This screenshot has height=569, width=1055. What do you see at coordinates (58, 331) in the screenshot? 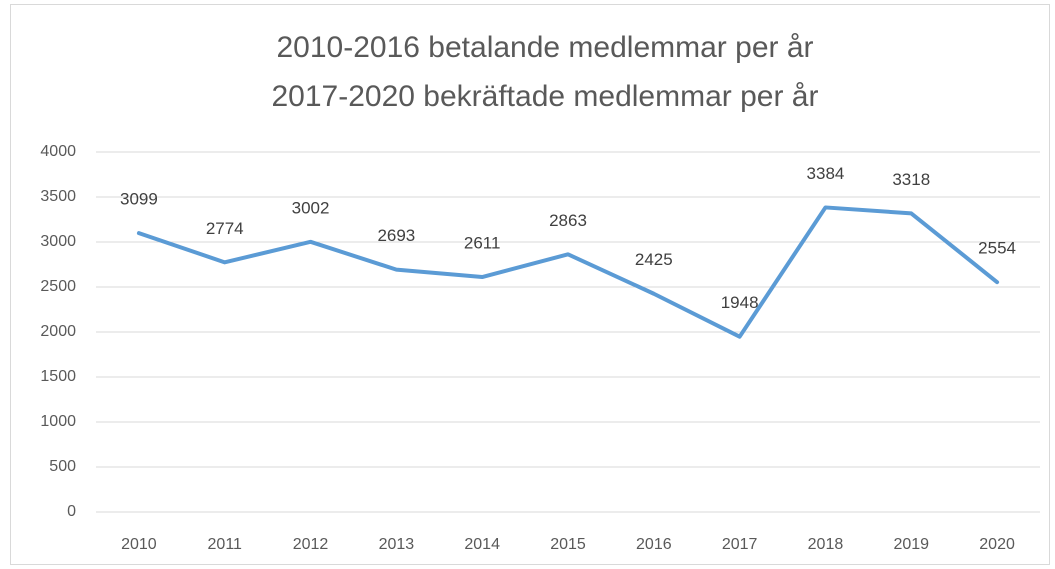
I see `y-tick-label: 2000` at bounding box center [58, 331].